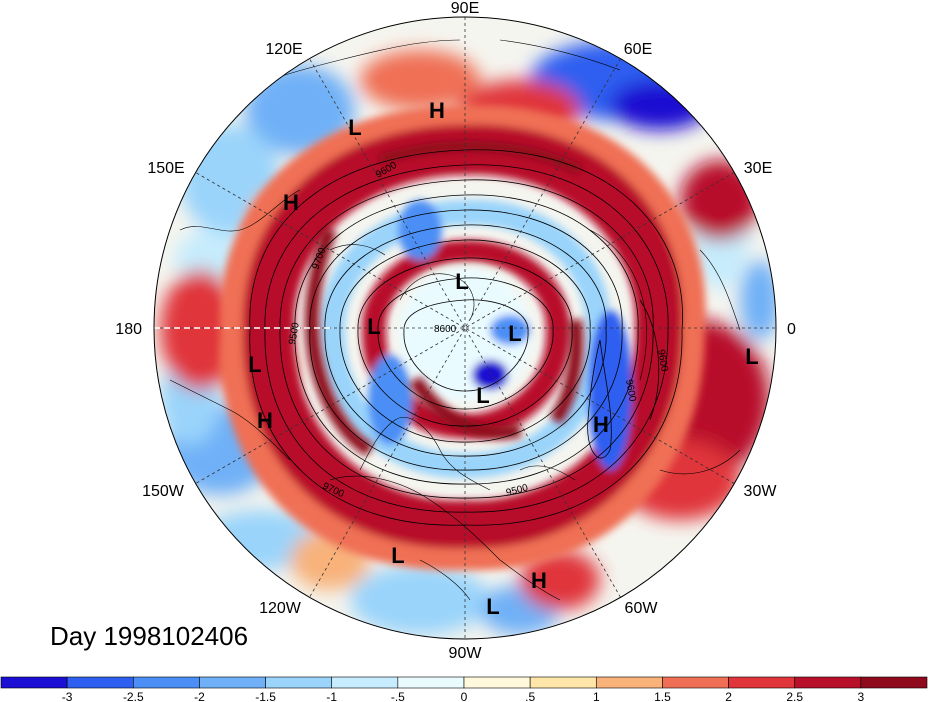 The image size is (928, 702). Describe the element at coordinates (128, 329) in the screenshot. I see `lon-label-180: 180` at that location.